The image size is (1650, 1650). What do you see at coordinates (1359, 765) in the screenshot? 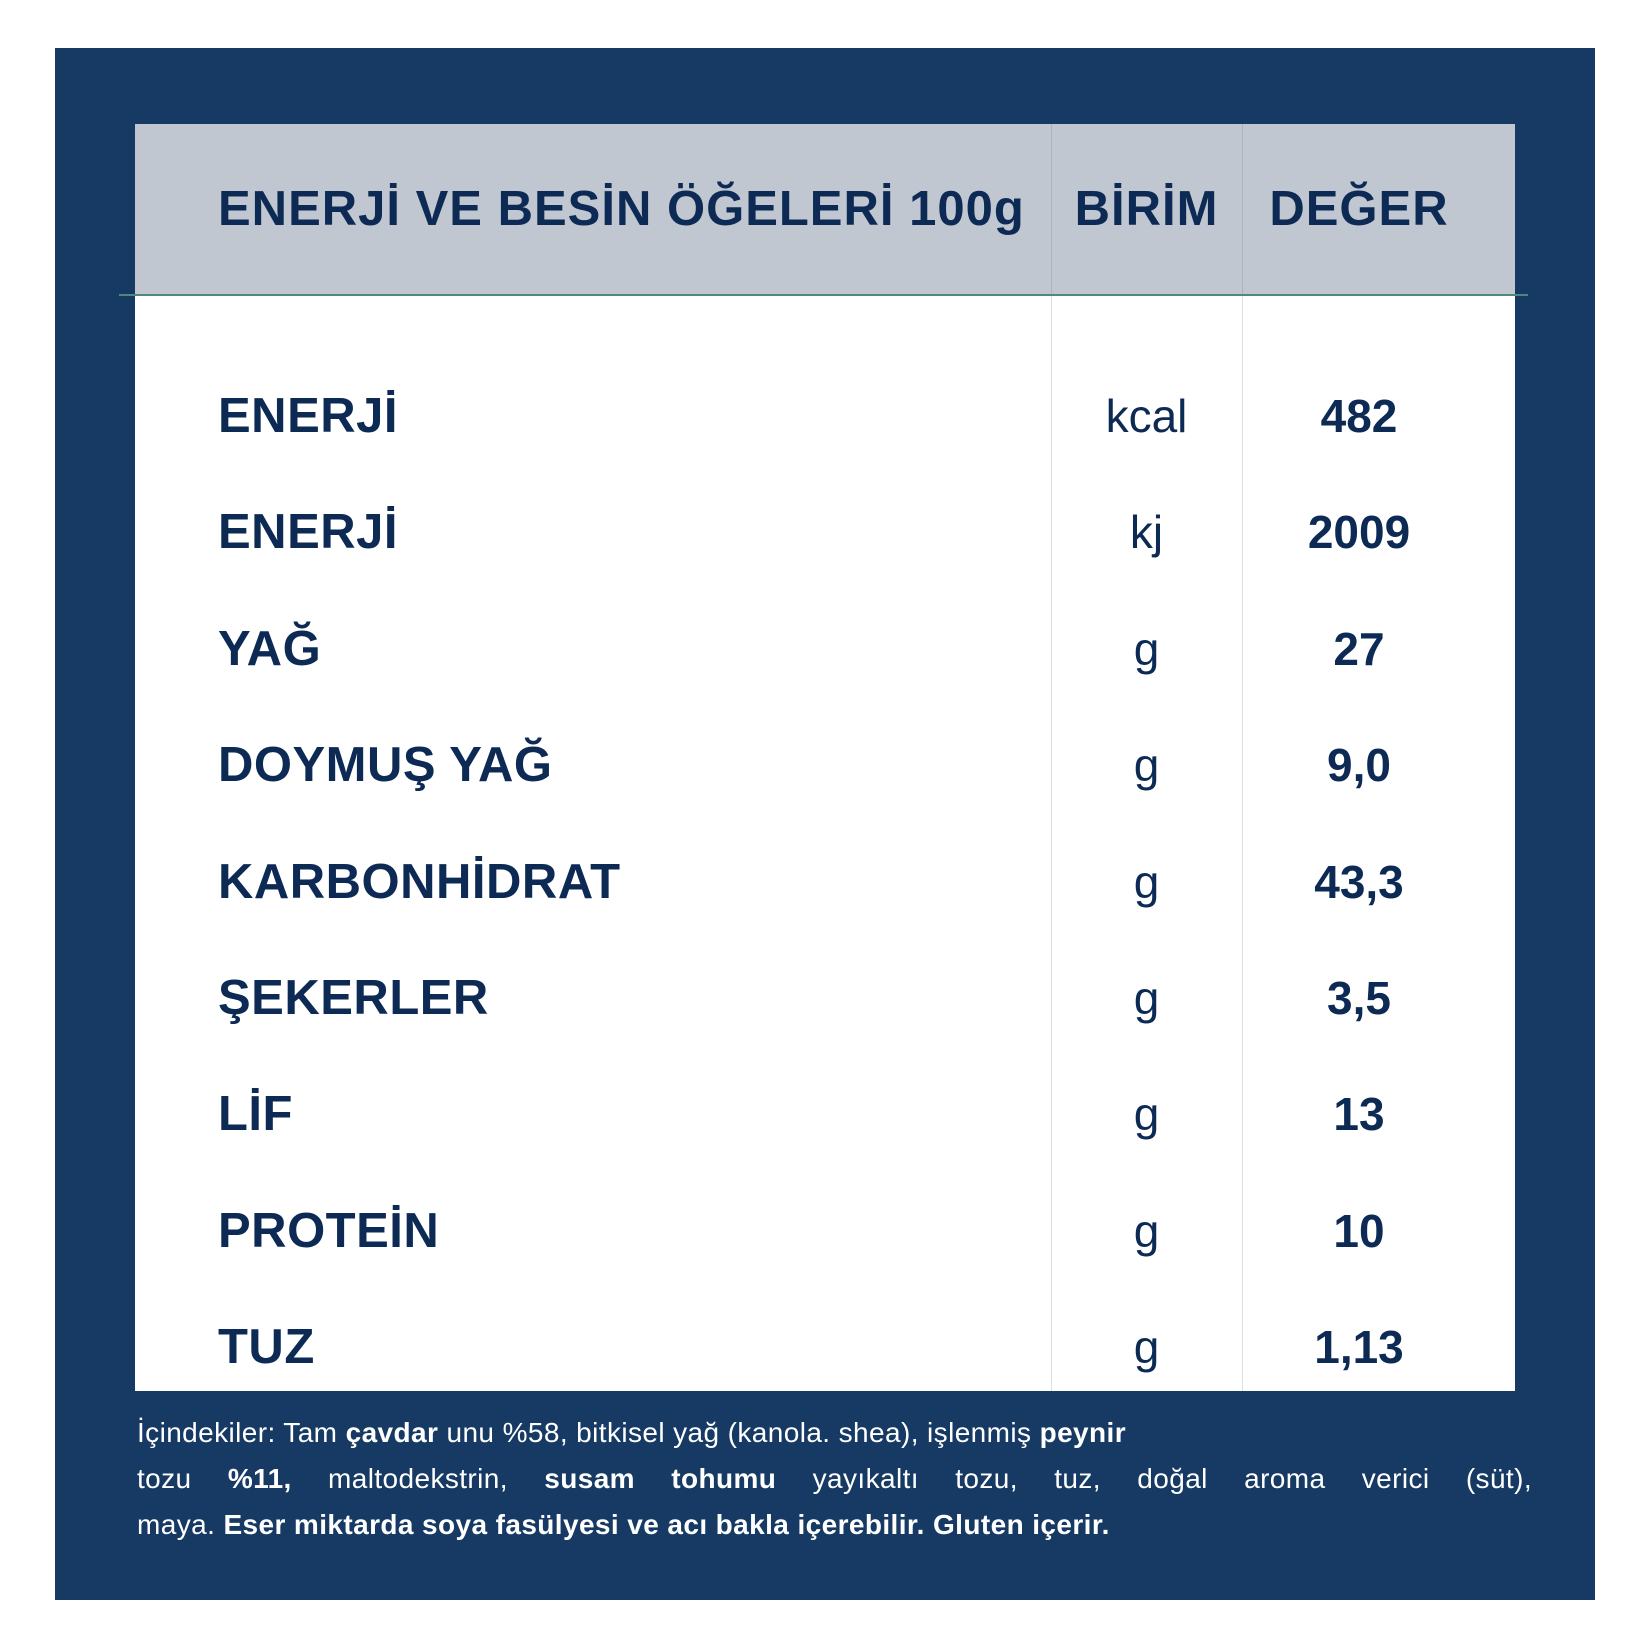
I see `value-cell: 9,0` at bounding box center [1359, 765].